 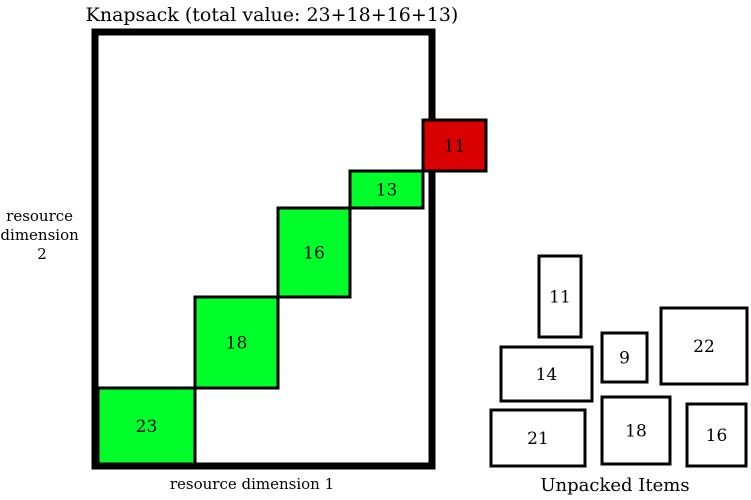 I want to click on unpacked-item-1: 11, so click(x=560, y=296).